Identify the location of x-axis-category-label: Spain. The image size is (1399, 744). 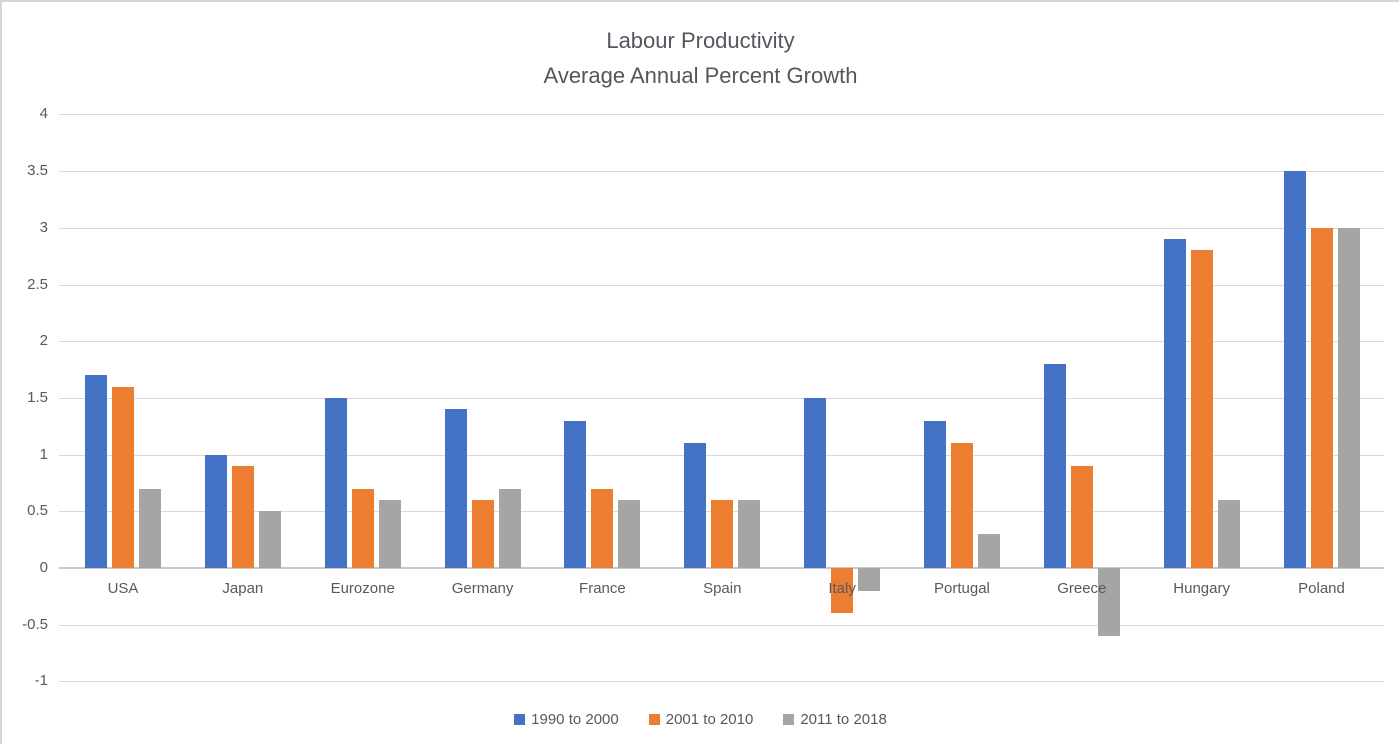
(722, 588).